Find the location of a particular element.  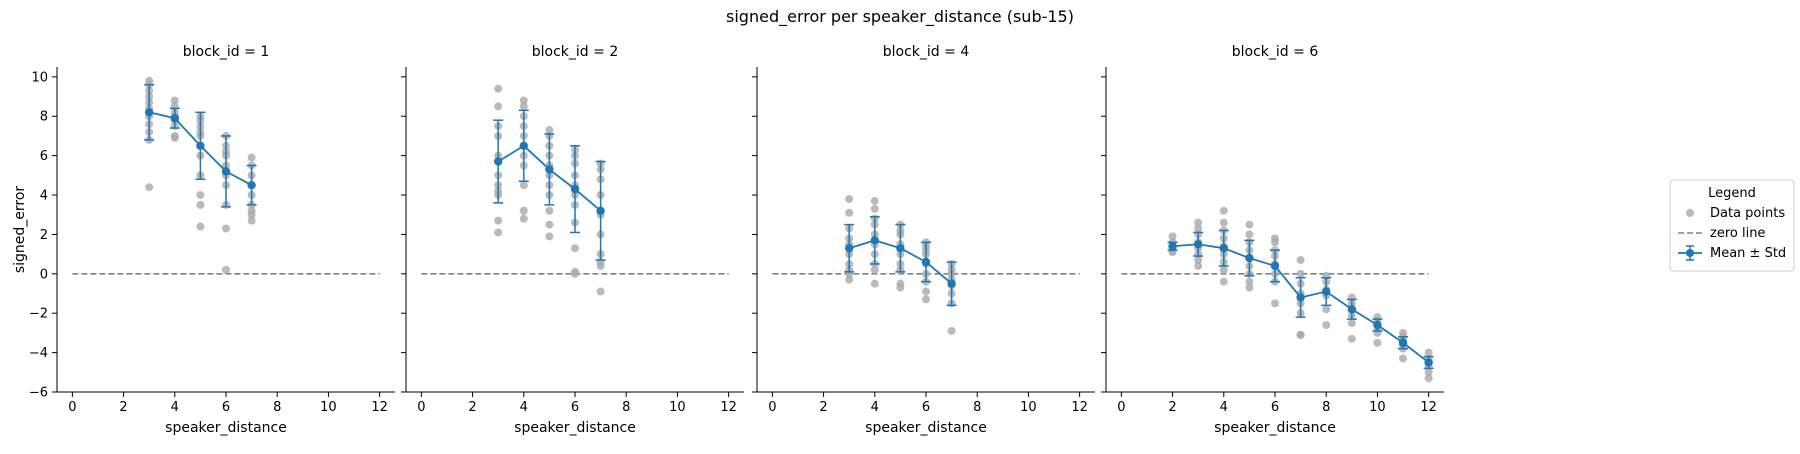

y-tick-label: −6 is located at coordinates (38, 393).